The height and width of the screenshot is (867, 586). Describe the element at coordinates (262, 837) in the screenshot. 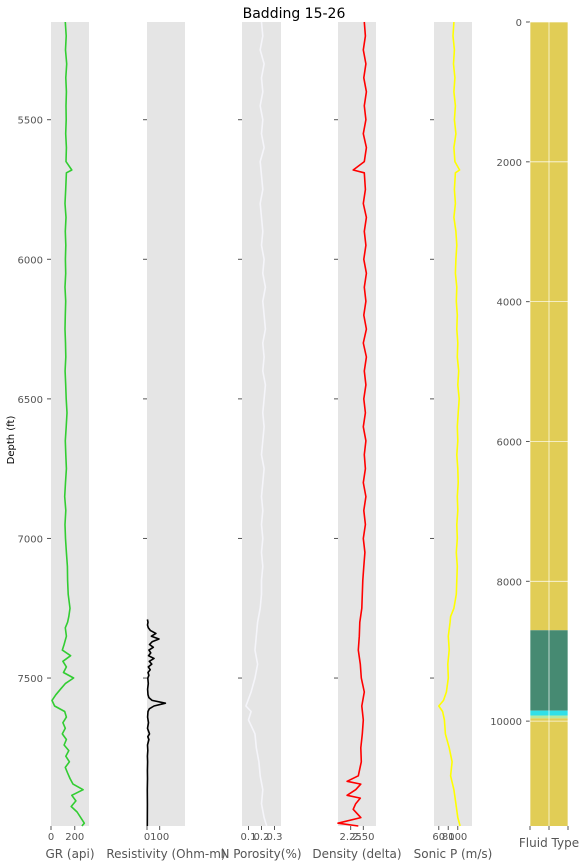

I see `x-tick-label: 0.2` at that location.